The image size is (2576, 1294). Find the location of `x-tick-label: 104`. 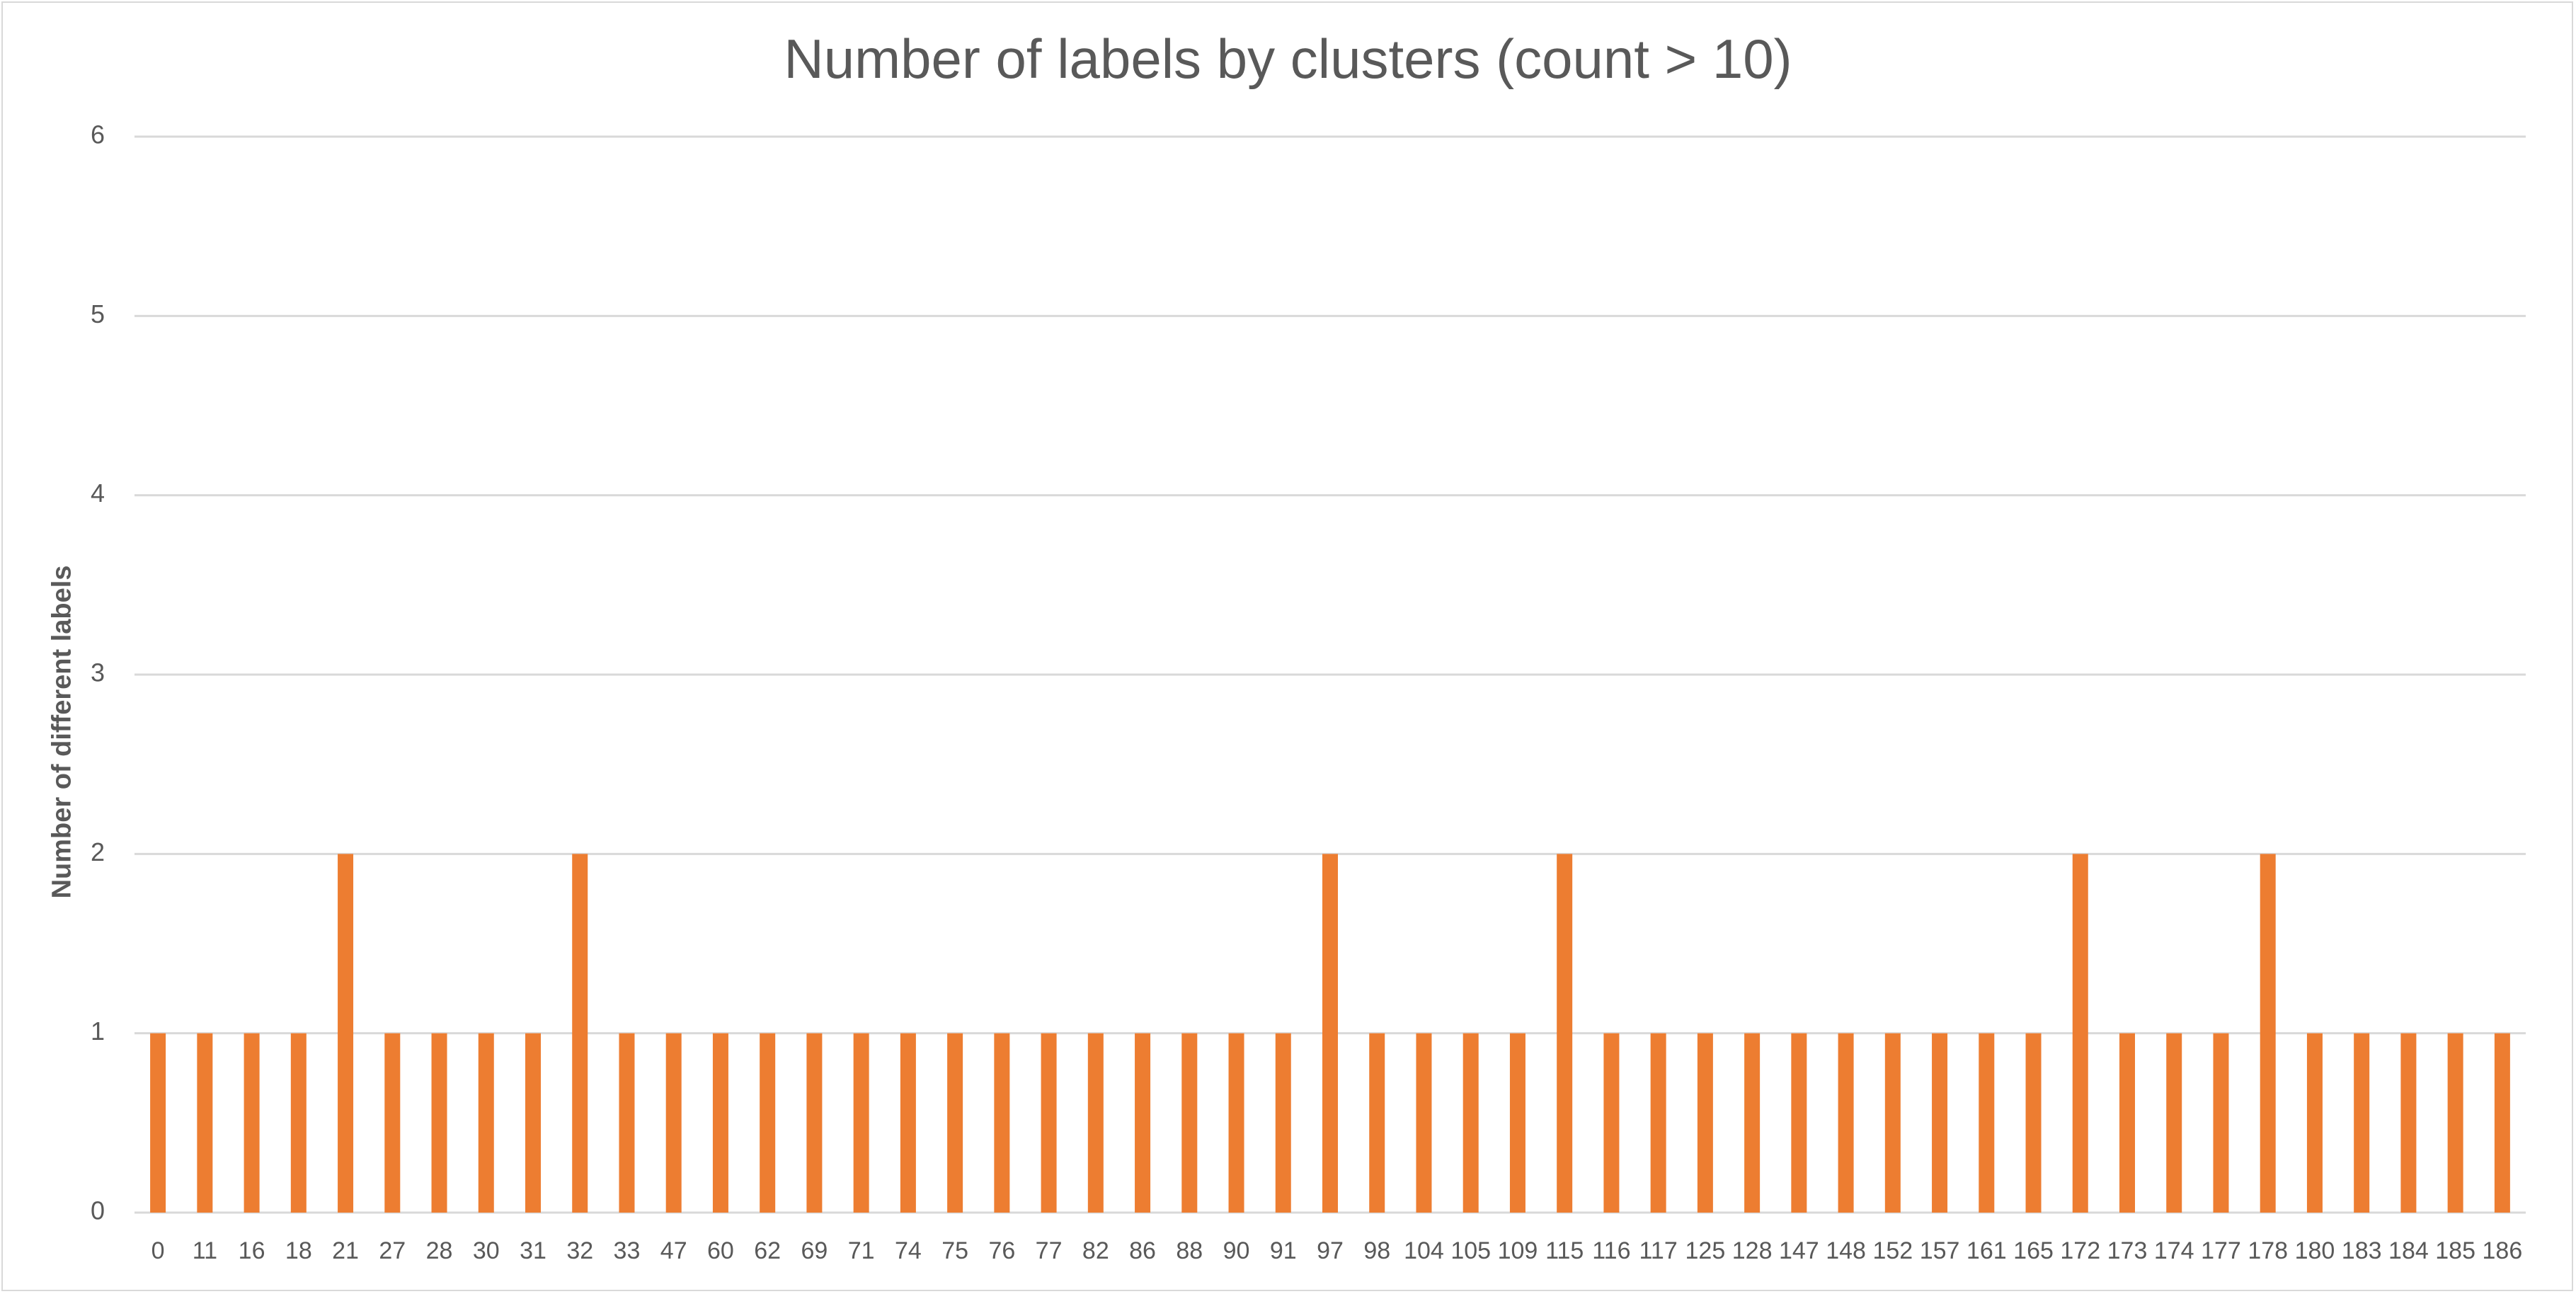

x-tick-label: 104 is located at coordinates (1424, 1250).